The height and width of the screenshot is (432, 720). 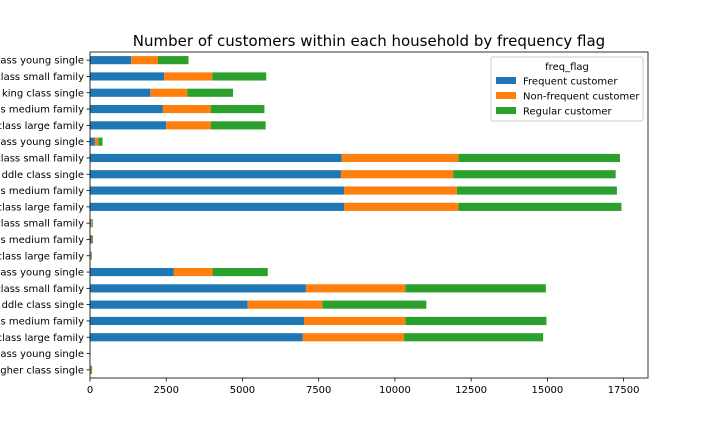 What do you see at coordinates (395, 390) in the screenshot?
I see `x-tick-label: 10000` at bounding box center [395, 390].